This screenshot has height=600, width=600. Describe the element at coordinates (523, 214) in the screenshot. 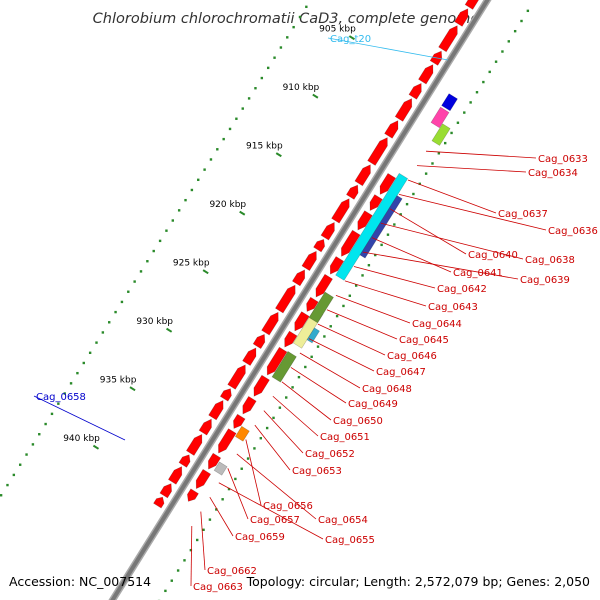

I see `gene-label: Cag_0637` at that location.